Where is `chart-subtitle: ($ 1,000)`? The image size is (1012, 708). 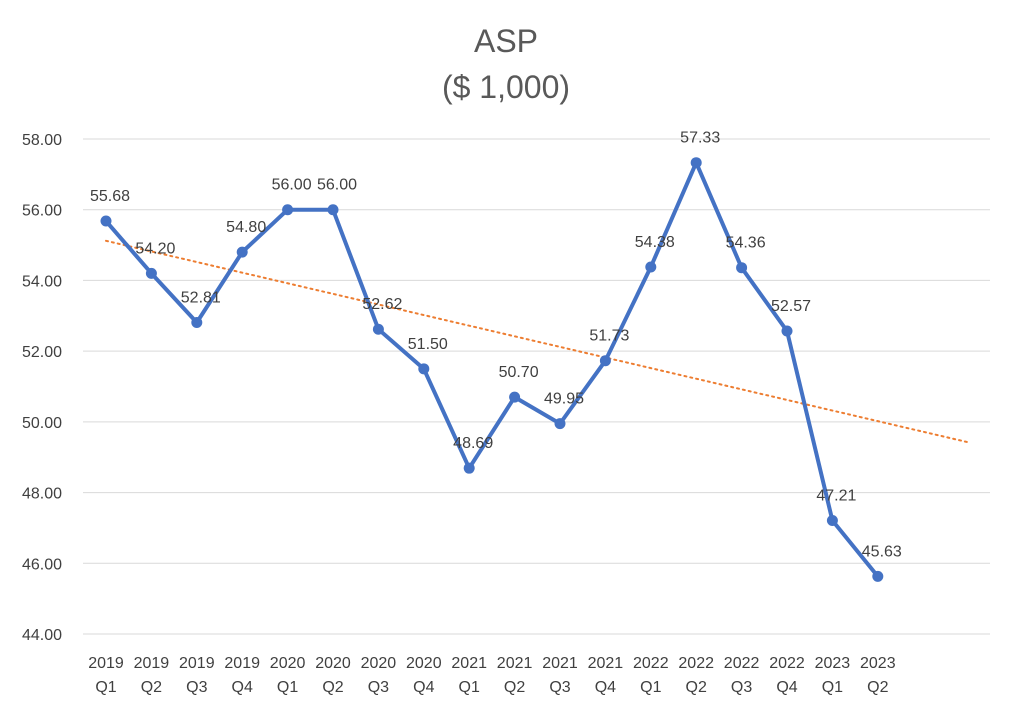
chart-subtitle: ($ 1,000) is located at coordinates (506, 87).